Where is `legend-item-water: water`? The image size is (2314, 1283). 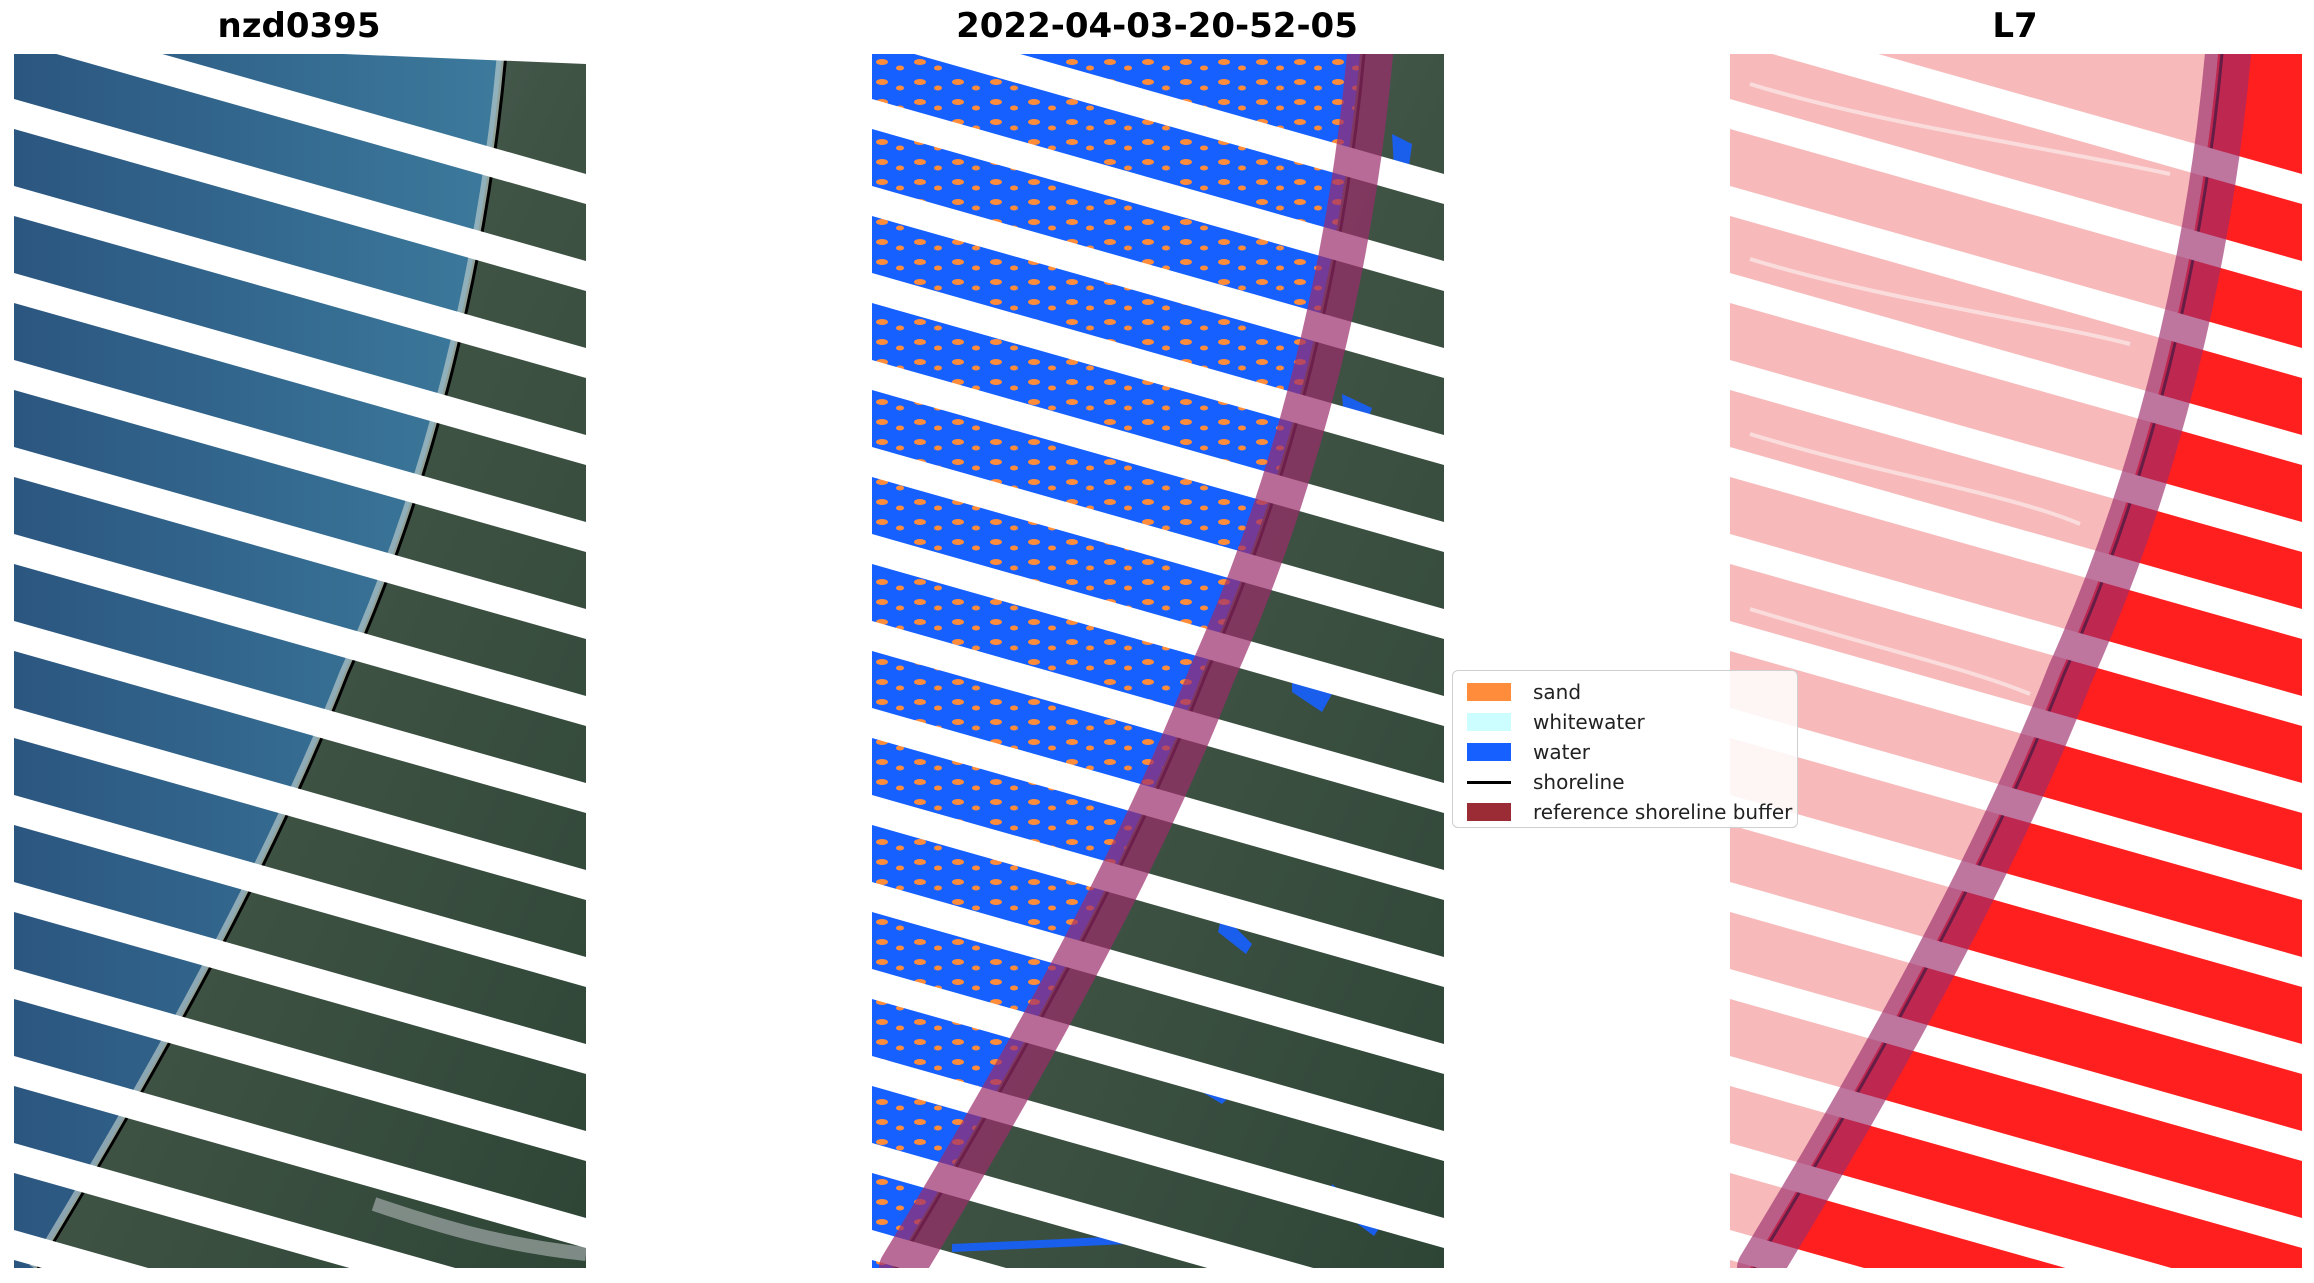
legend-item-water: water is located at coordinates (1625, 752).